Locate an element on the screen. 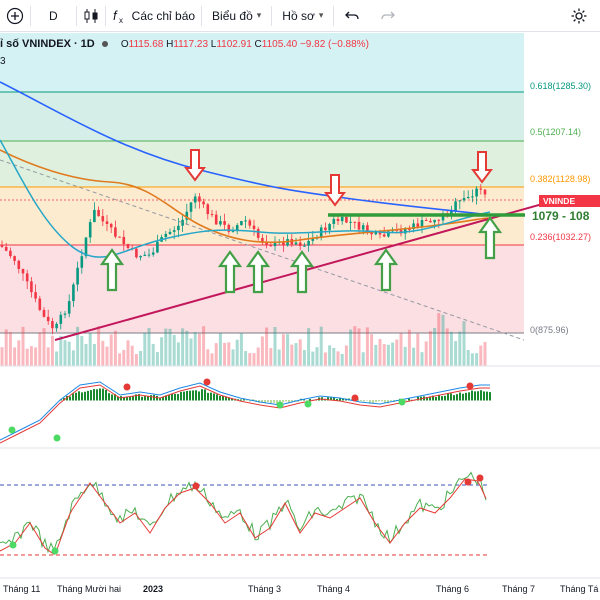 Image resolution: width=600 pixels, height=600 pixels. redo-button is located at coordinates (388, 16).